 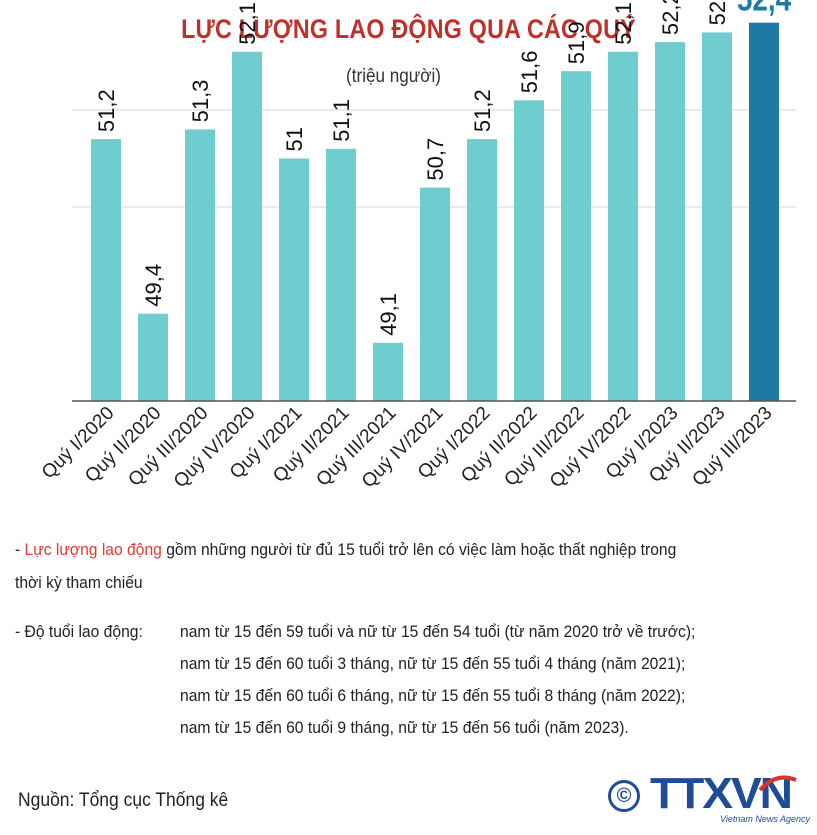 What do you see at coordinates (435, 159) in the screenshot?
I see `value-label-7: 50,7` at bounding box center [435, 159].